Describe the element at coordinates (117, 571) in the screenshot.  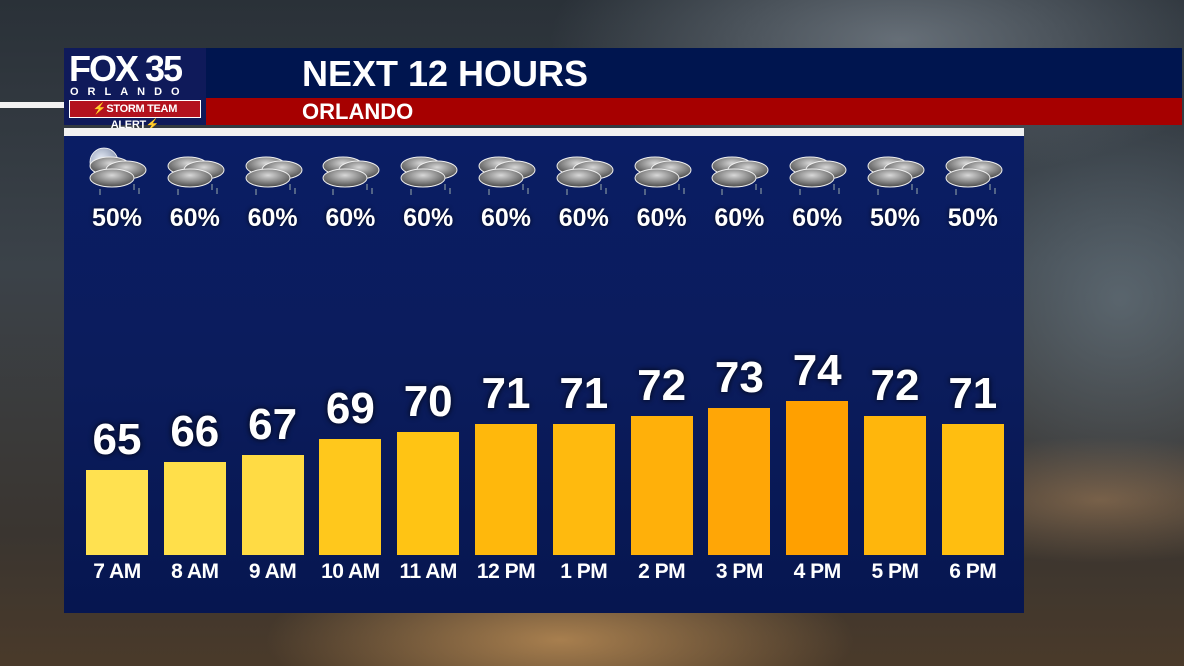
I see `hour-label: 7 AM` at that location.